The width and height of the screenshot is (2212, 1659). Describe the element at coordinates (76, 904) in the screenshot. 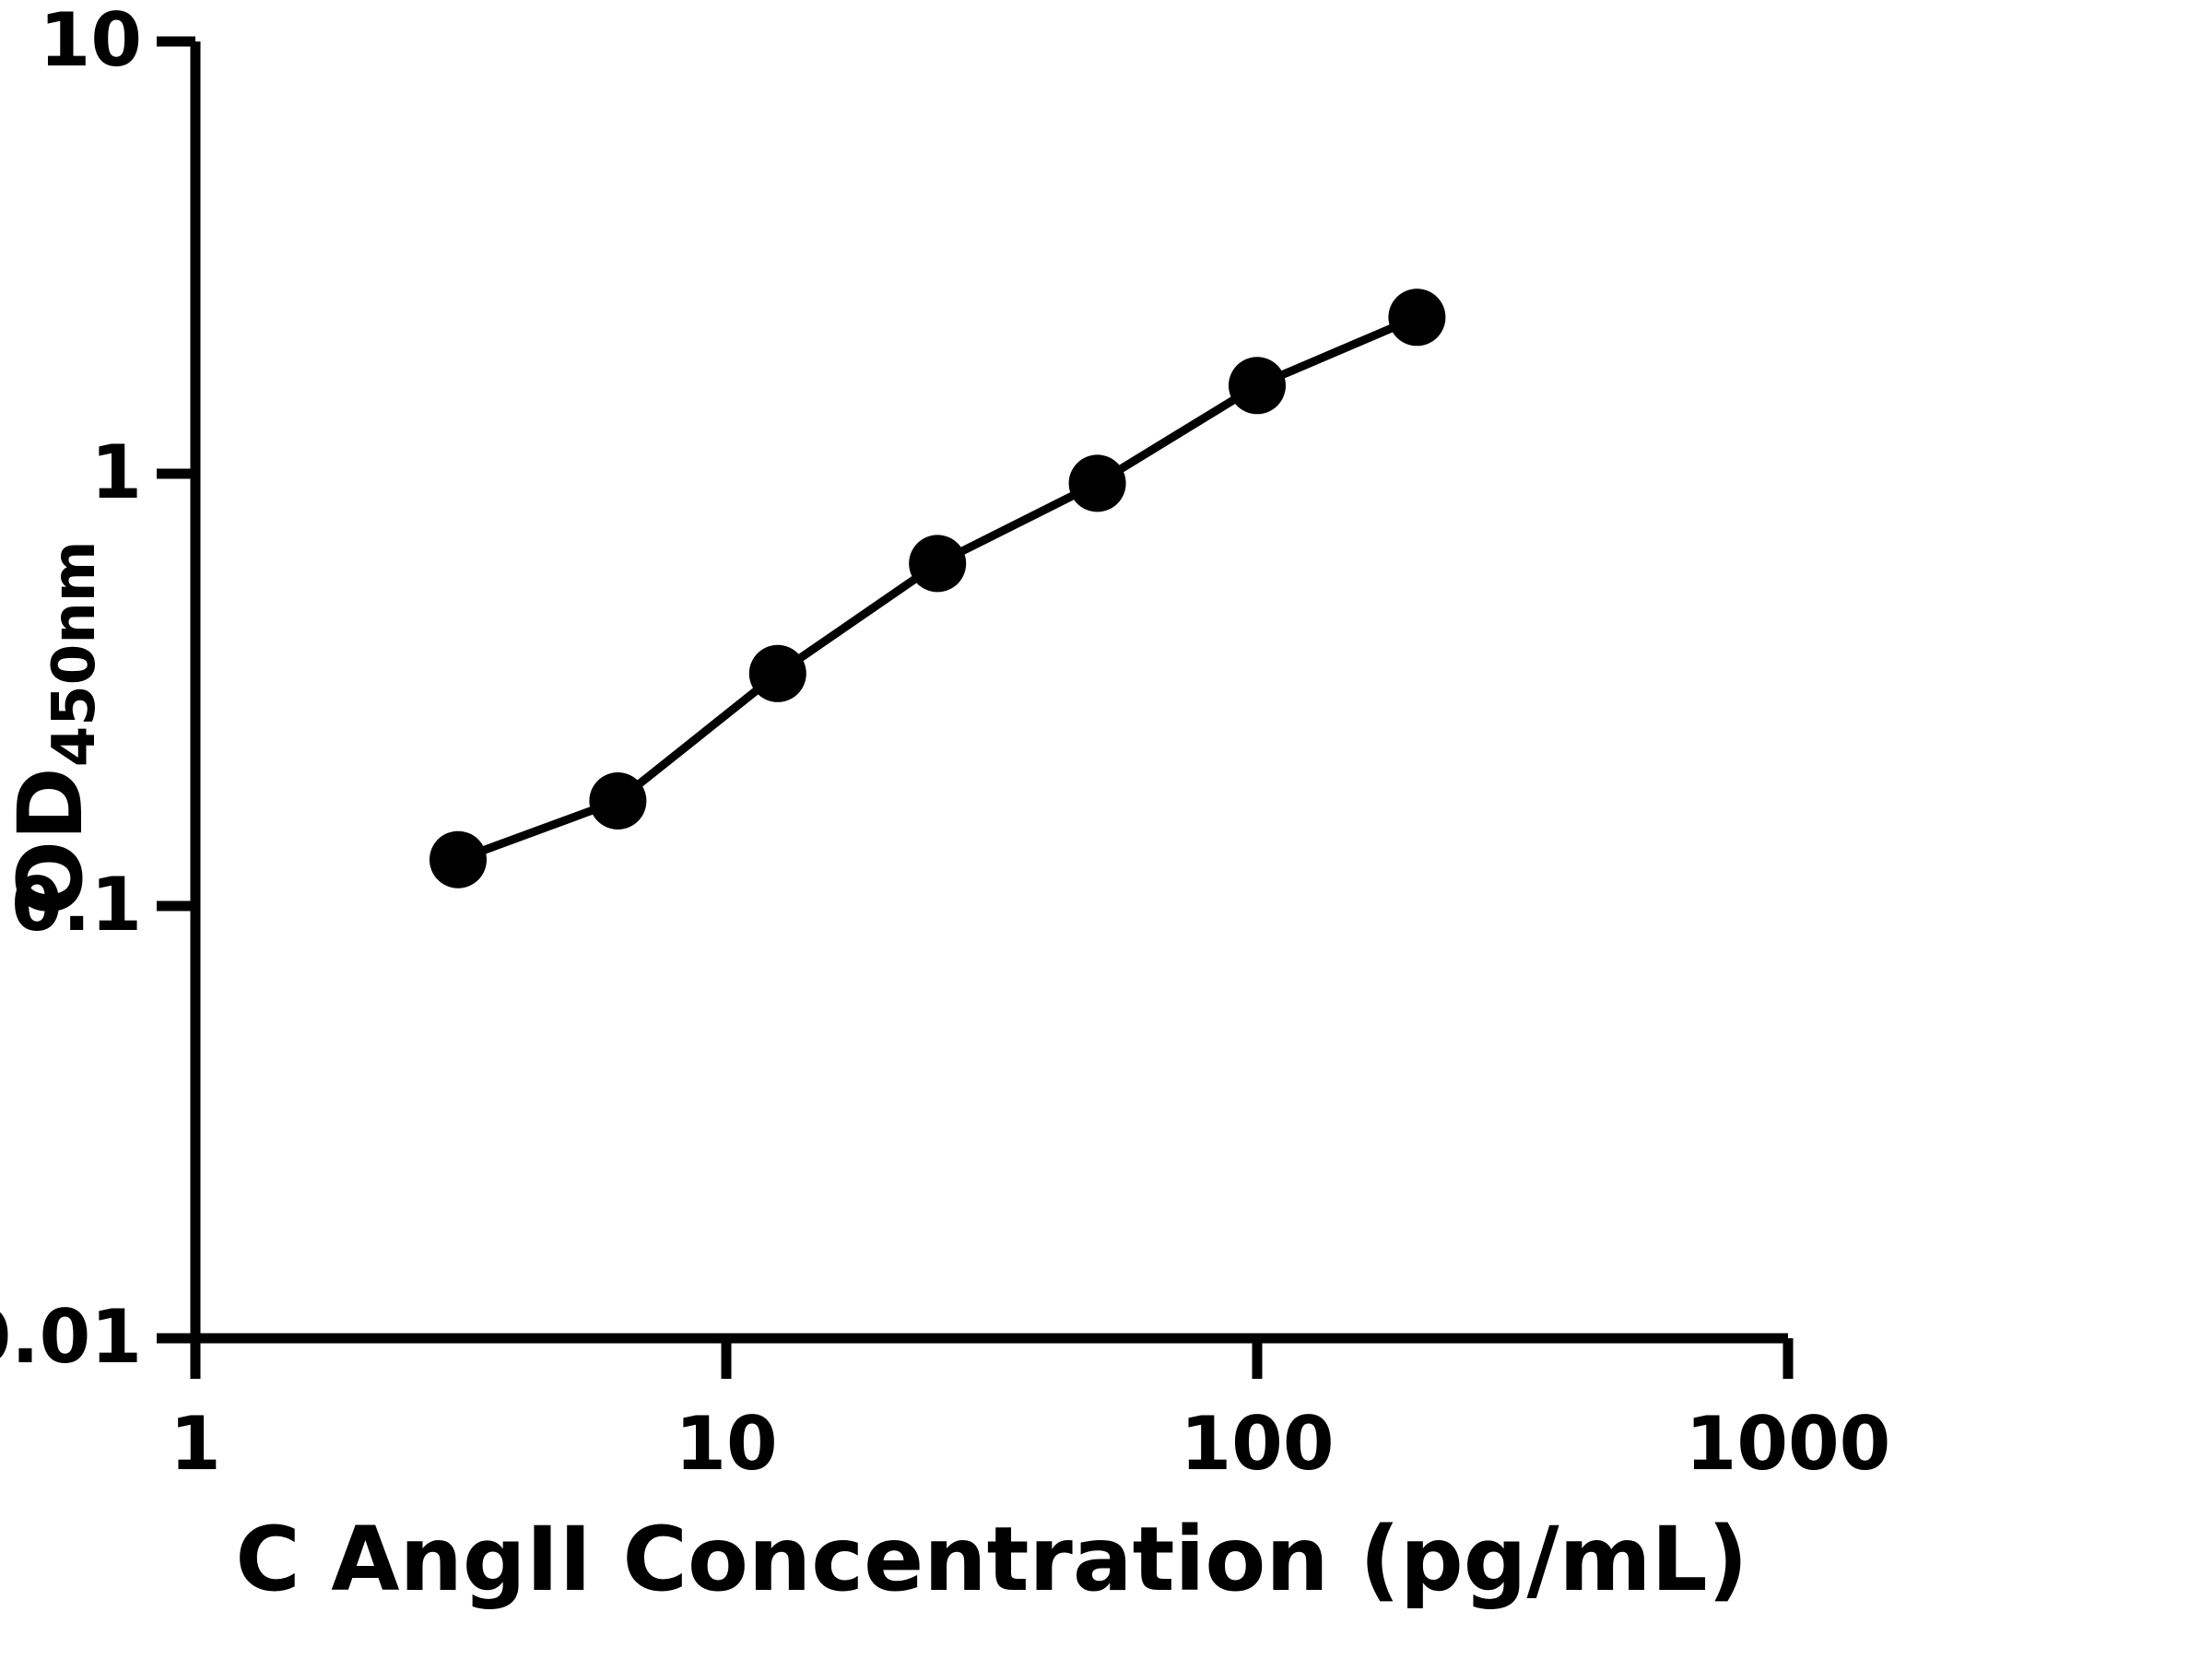

I see `y-tick-label-0.1: 0.1` at that location.